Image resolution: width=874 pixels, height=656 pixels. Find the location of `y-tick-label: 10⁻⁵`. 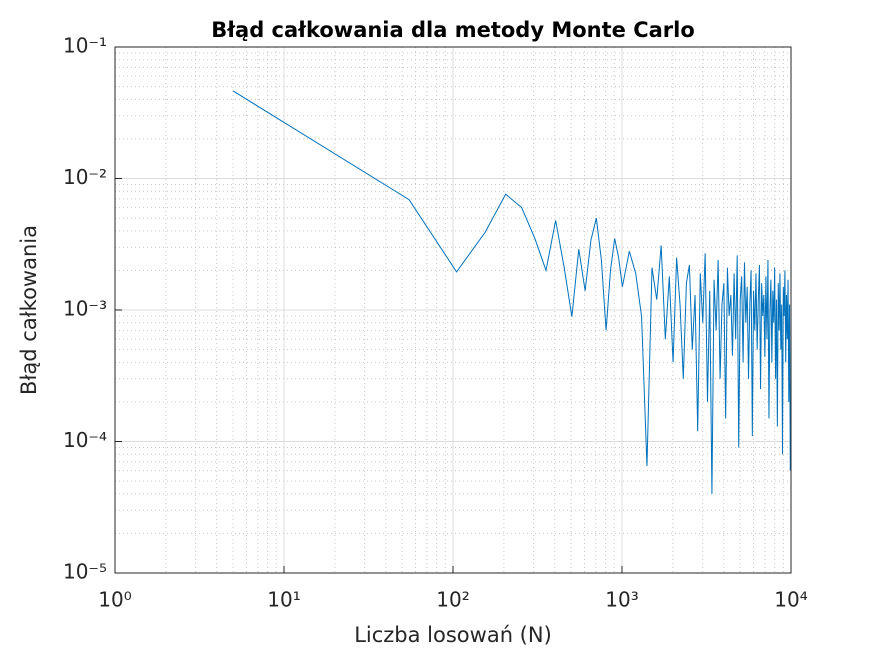

y-tick-label: 10⁻⁵ is located at coordinates (85, 572).